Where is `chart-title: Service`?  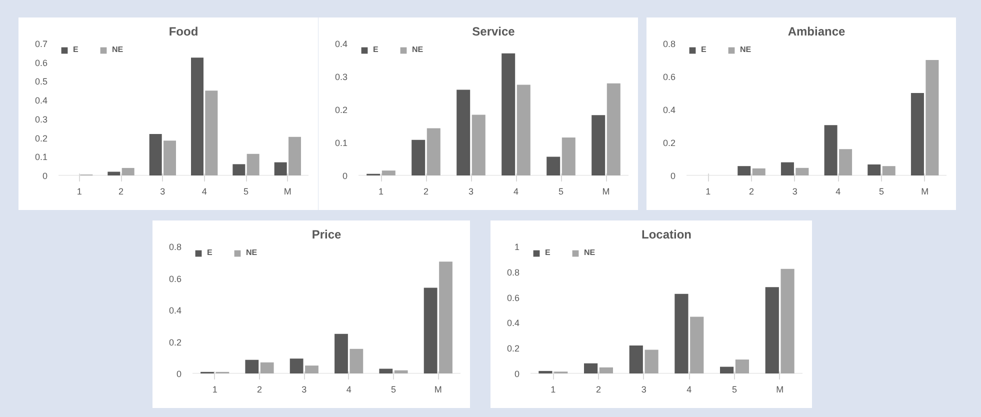 chart-title: Service is located at coordinates (494, 31).